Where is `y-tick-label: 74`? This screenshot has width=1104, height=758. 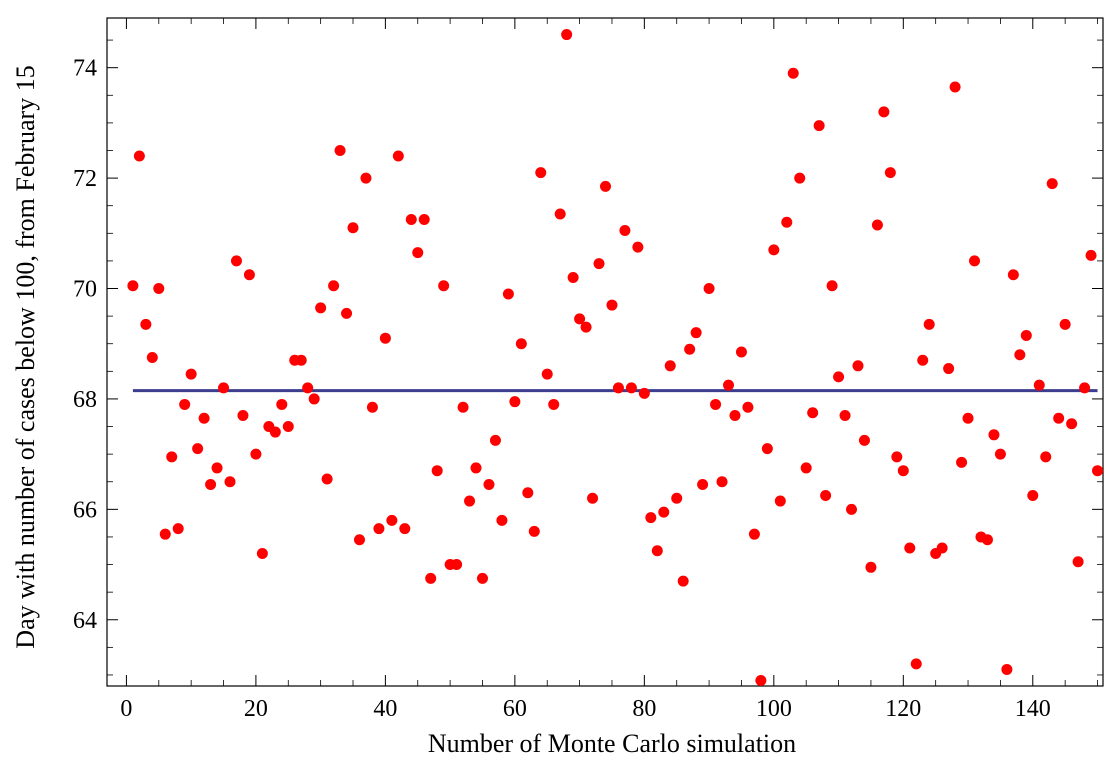 y-tick-label: 74 is located at coordinates (85, 69).